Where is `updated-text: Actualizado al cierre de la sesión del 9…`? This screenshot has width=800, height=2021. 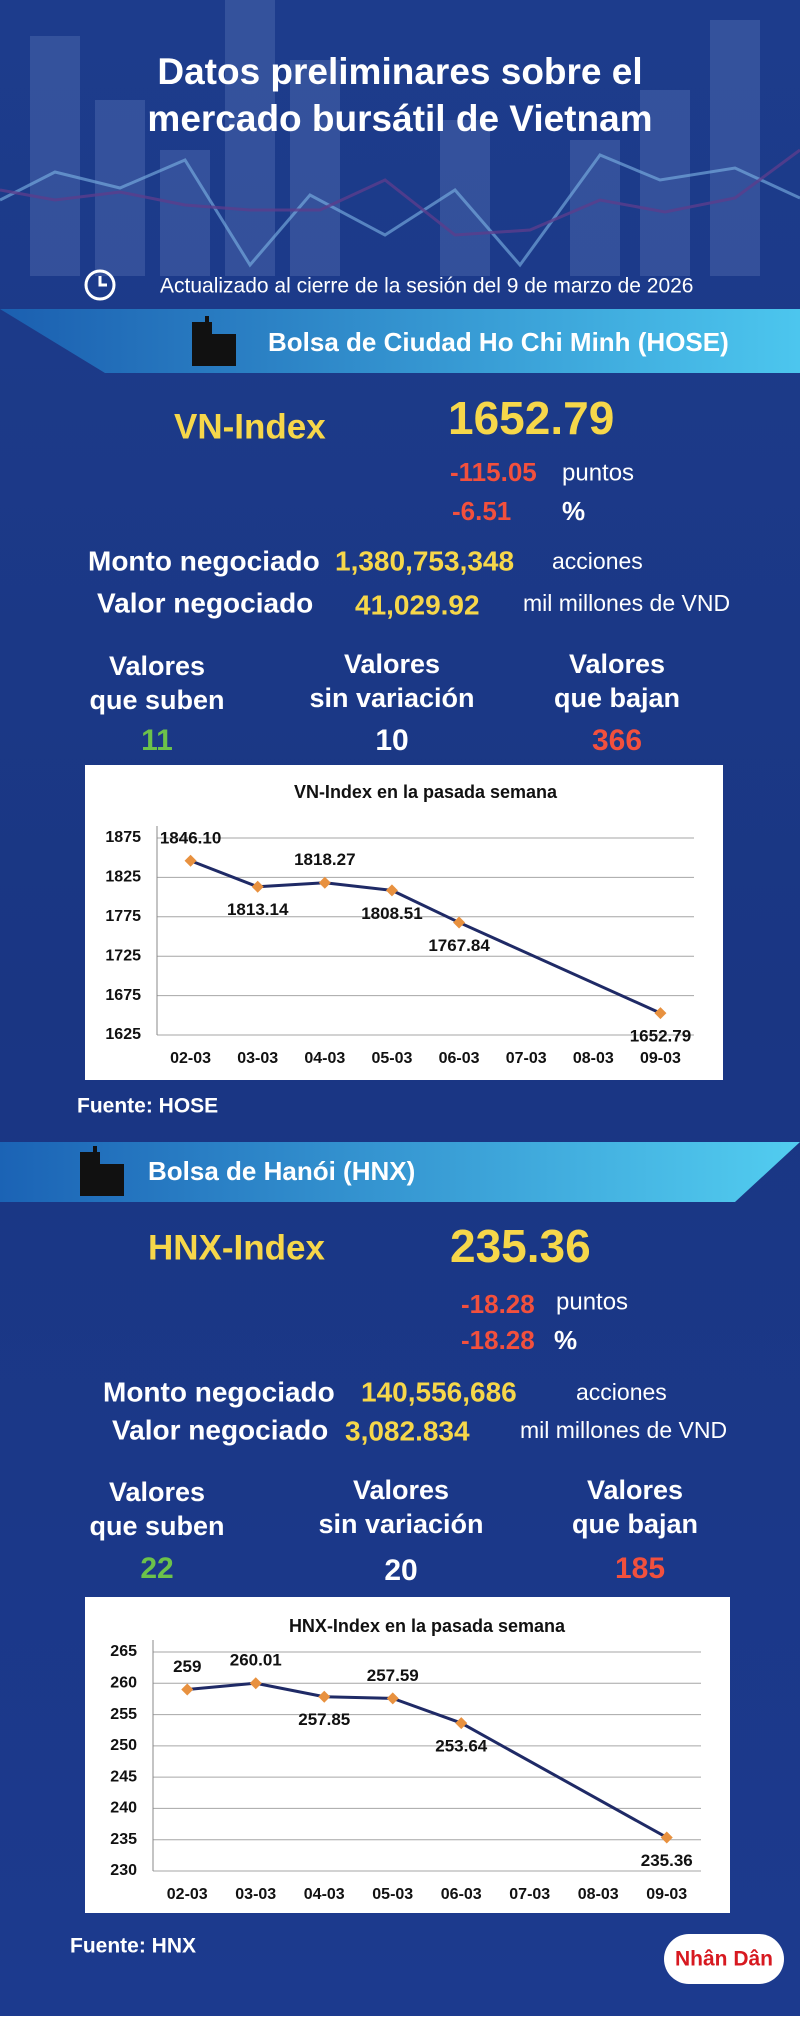
updated-text: Actualizado al cierre de la sesión del 9… is located at coordinates (427, 286).